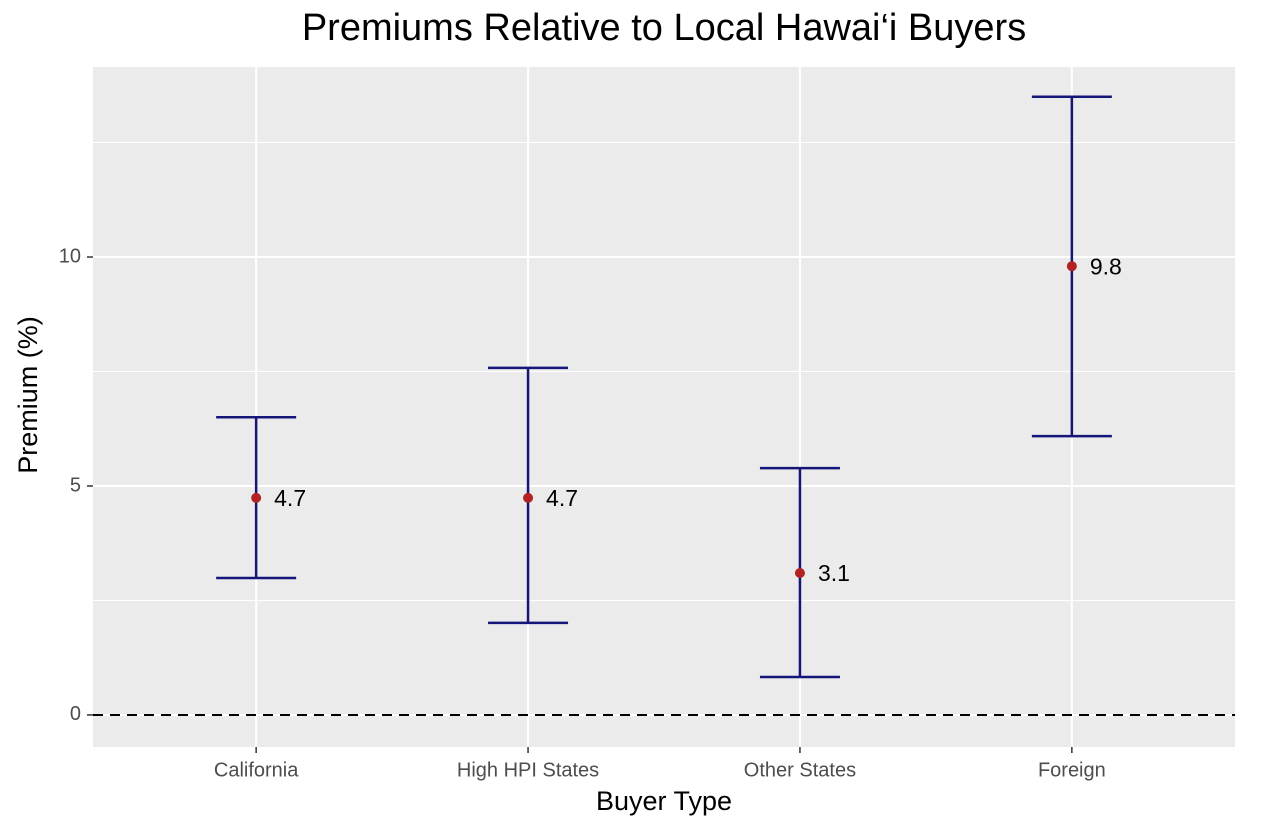 The image size is (1265, 832). I want to click on y-tick-label: 5, so click(75, 485).